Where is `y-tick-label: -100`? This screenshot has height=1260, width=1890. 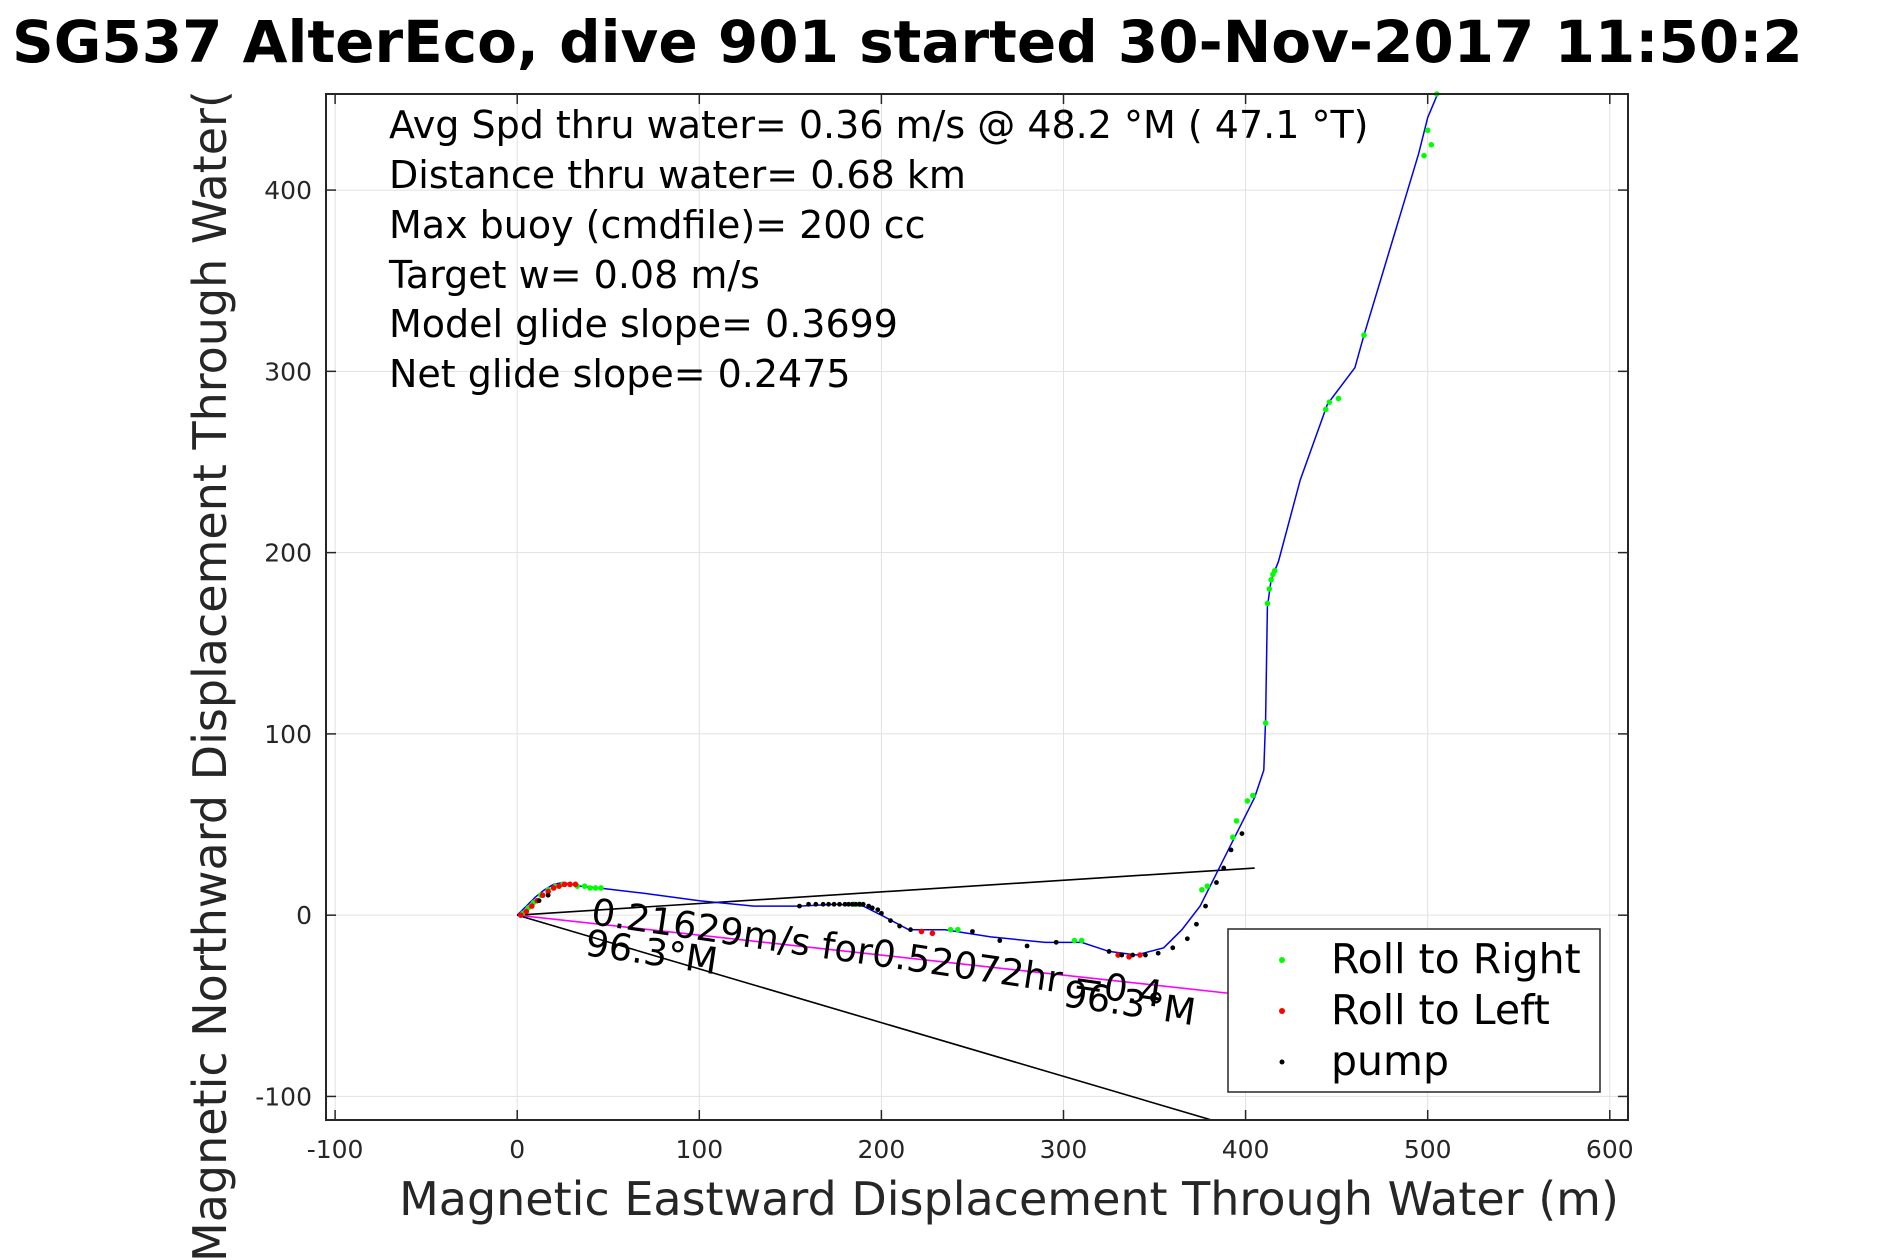 y-tick-label: -100 is located at coordinates (283, 1096).